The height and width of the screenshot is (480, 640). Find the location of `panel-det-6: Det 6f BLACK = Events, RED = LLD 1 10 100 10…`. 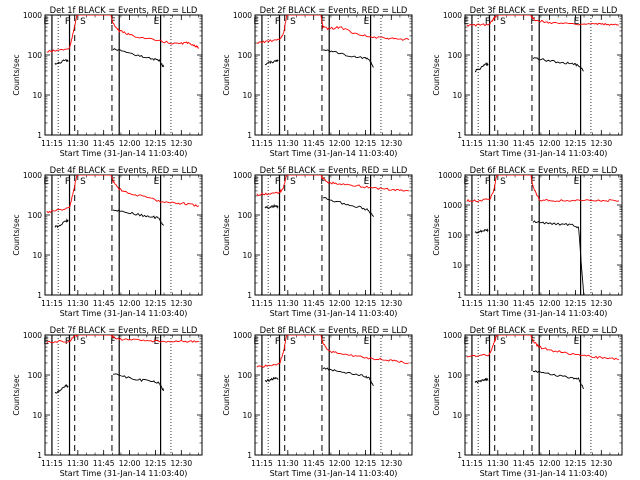

panel-det-6: Det 6f BLACK = Events, RED = LLD 1 10 100 10… is located at coordinates (527, 241).